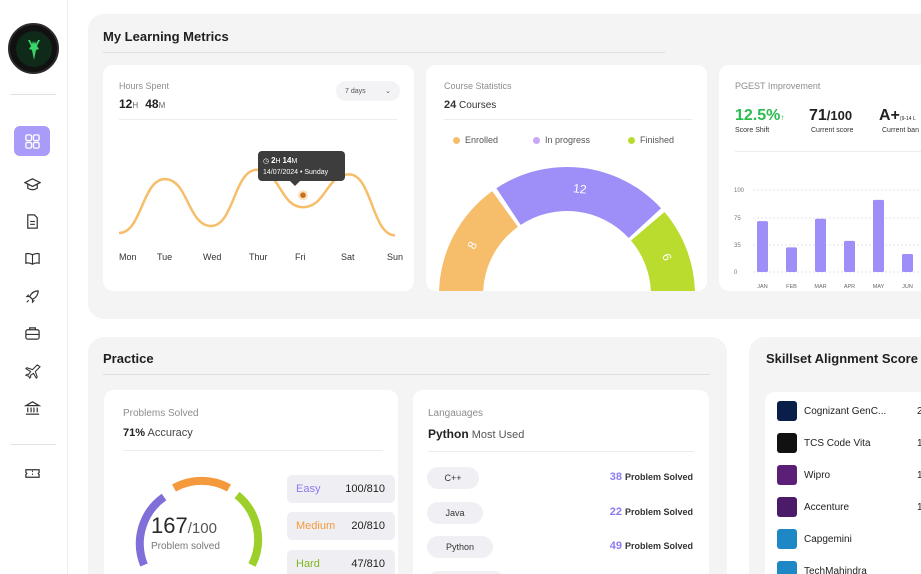 Image resolution: width=921 pixels, height=574 pixels. Describe the element at coordinates (316, 526) in the screenshot. I see `medium-label: Medium` at that location.